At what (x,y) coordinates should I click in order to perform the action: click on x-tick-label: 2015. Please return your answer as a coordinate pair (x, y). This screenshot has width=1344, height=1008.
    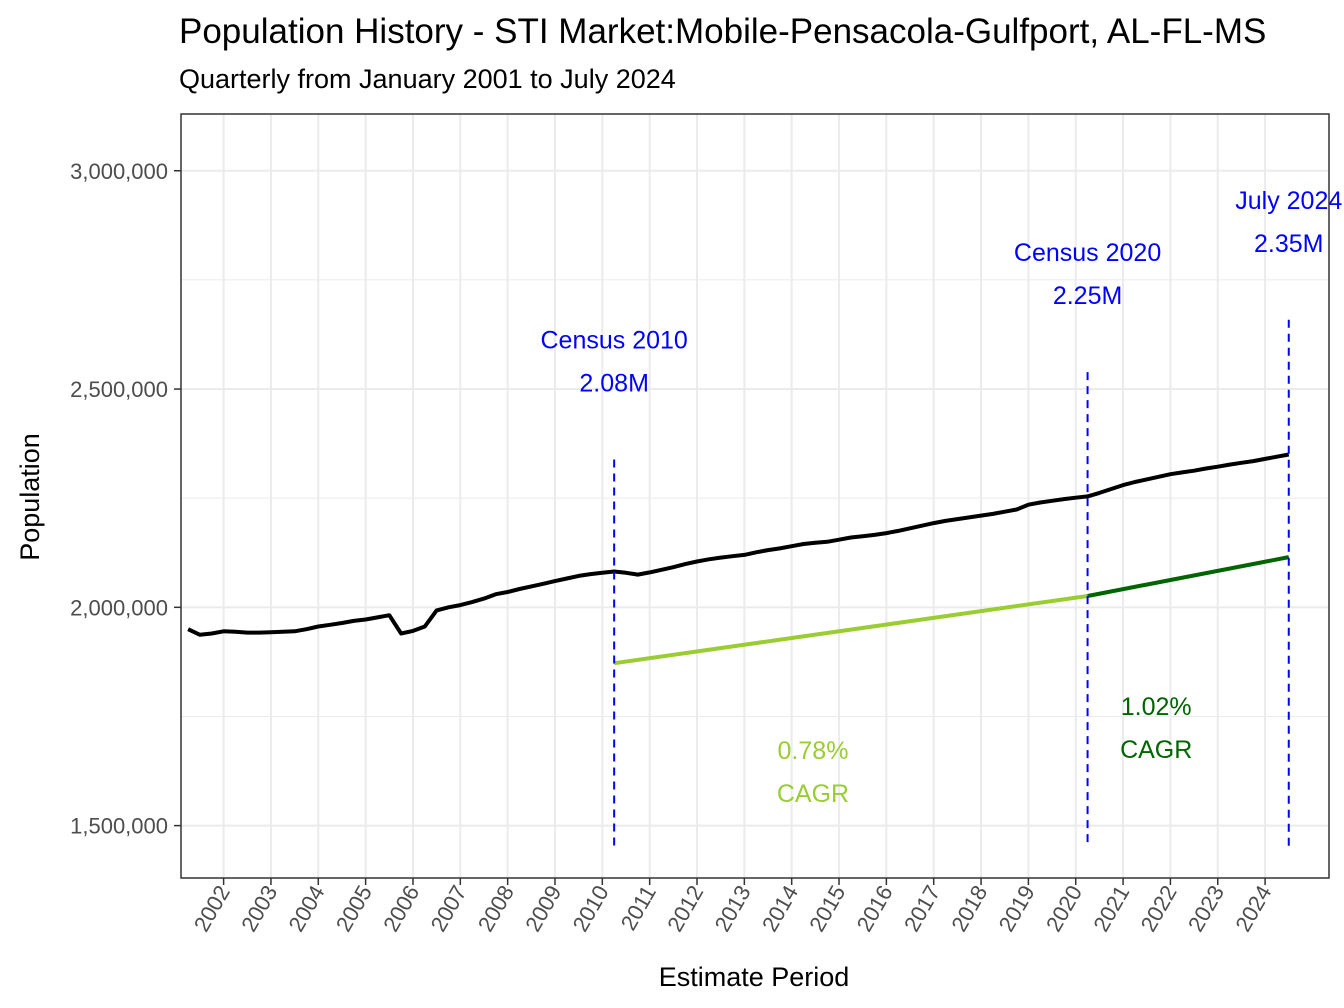
    Looking at the image, I should click on (827, 908).